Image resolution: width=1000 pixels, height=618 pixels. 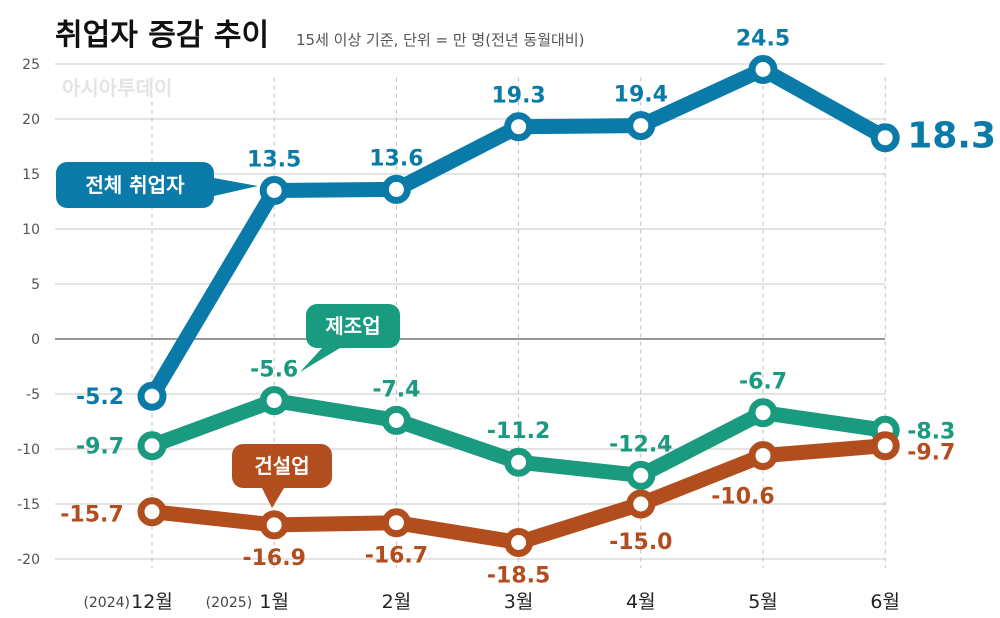 I want to click on callout-pointer-construction, so click(x=273, y=498).